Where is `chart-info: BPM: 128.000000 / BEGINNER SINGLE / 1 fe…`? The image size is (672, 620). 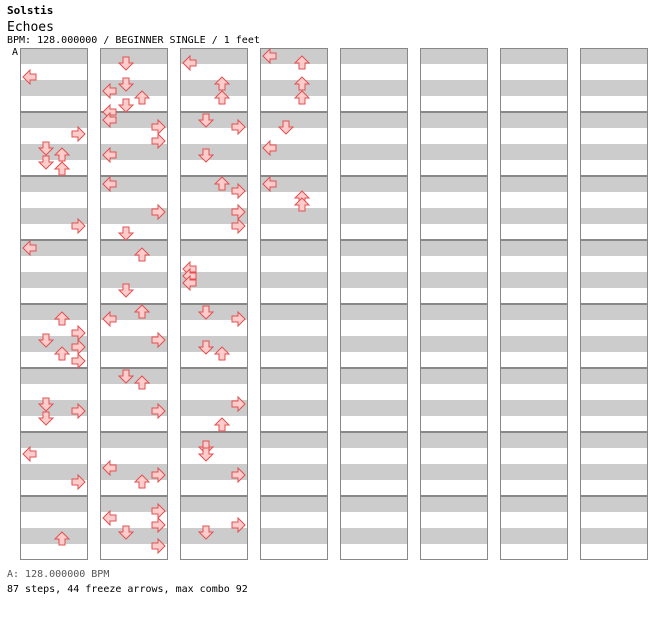 chart-info: BPM: 128.000000 / BEGINNER SINGLE / 1 fe… is located at coordinates (133, 40).